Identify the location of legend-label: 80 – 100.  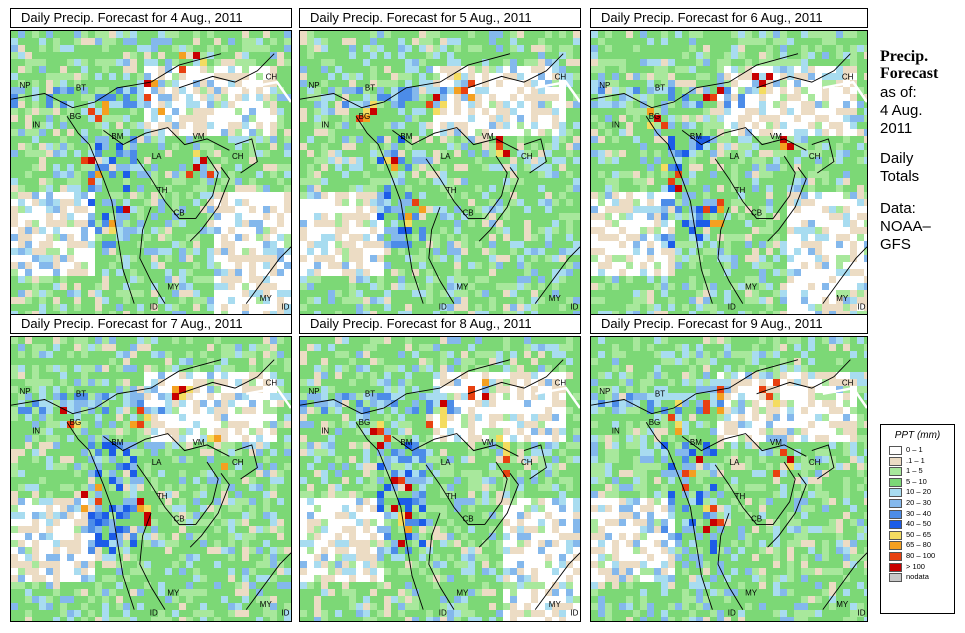
(921, 555).